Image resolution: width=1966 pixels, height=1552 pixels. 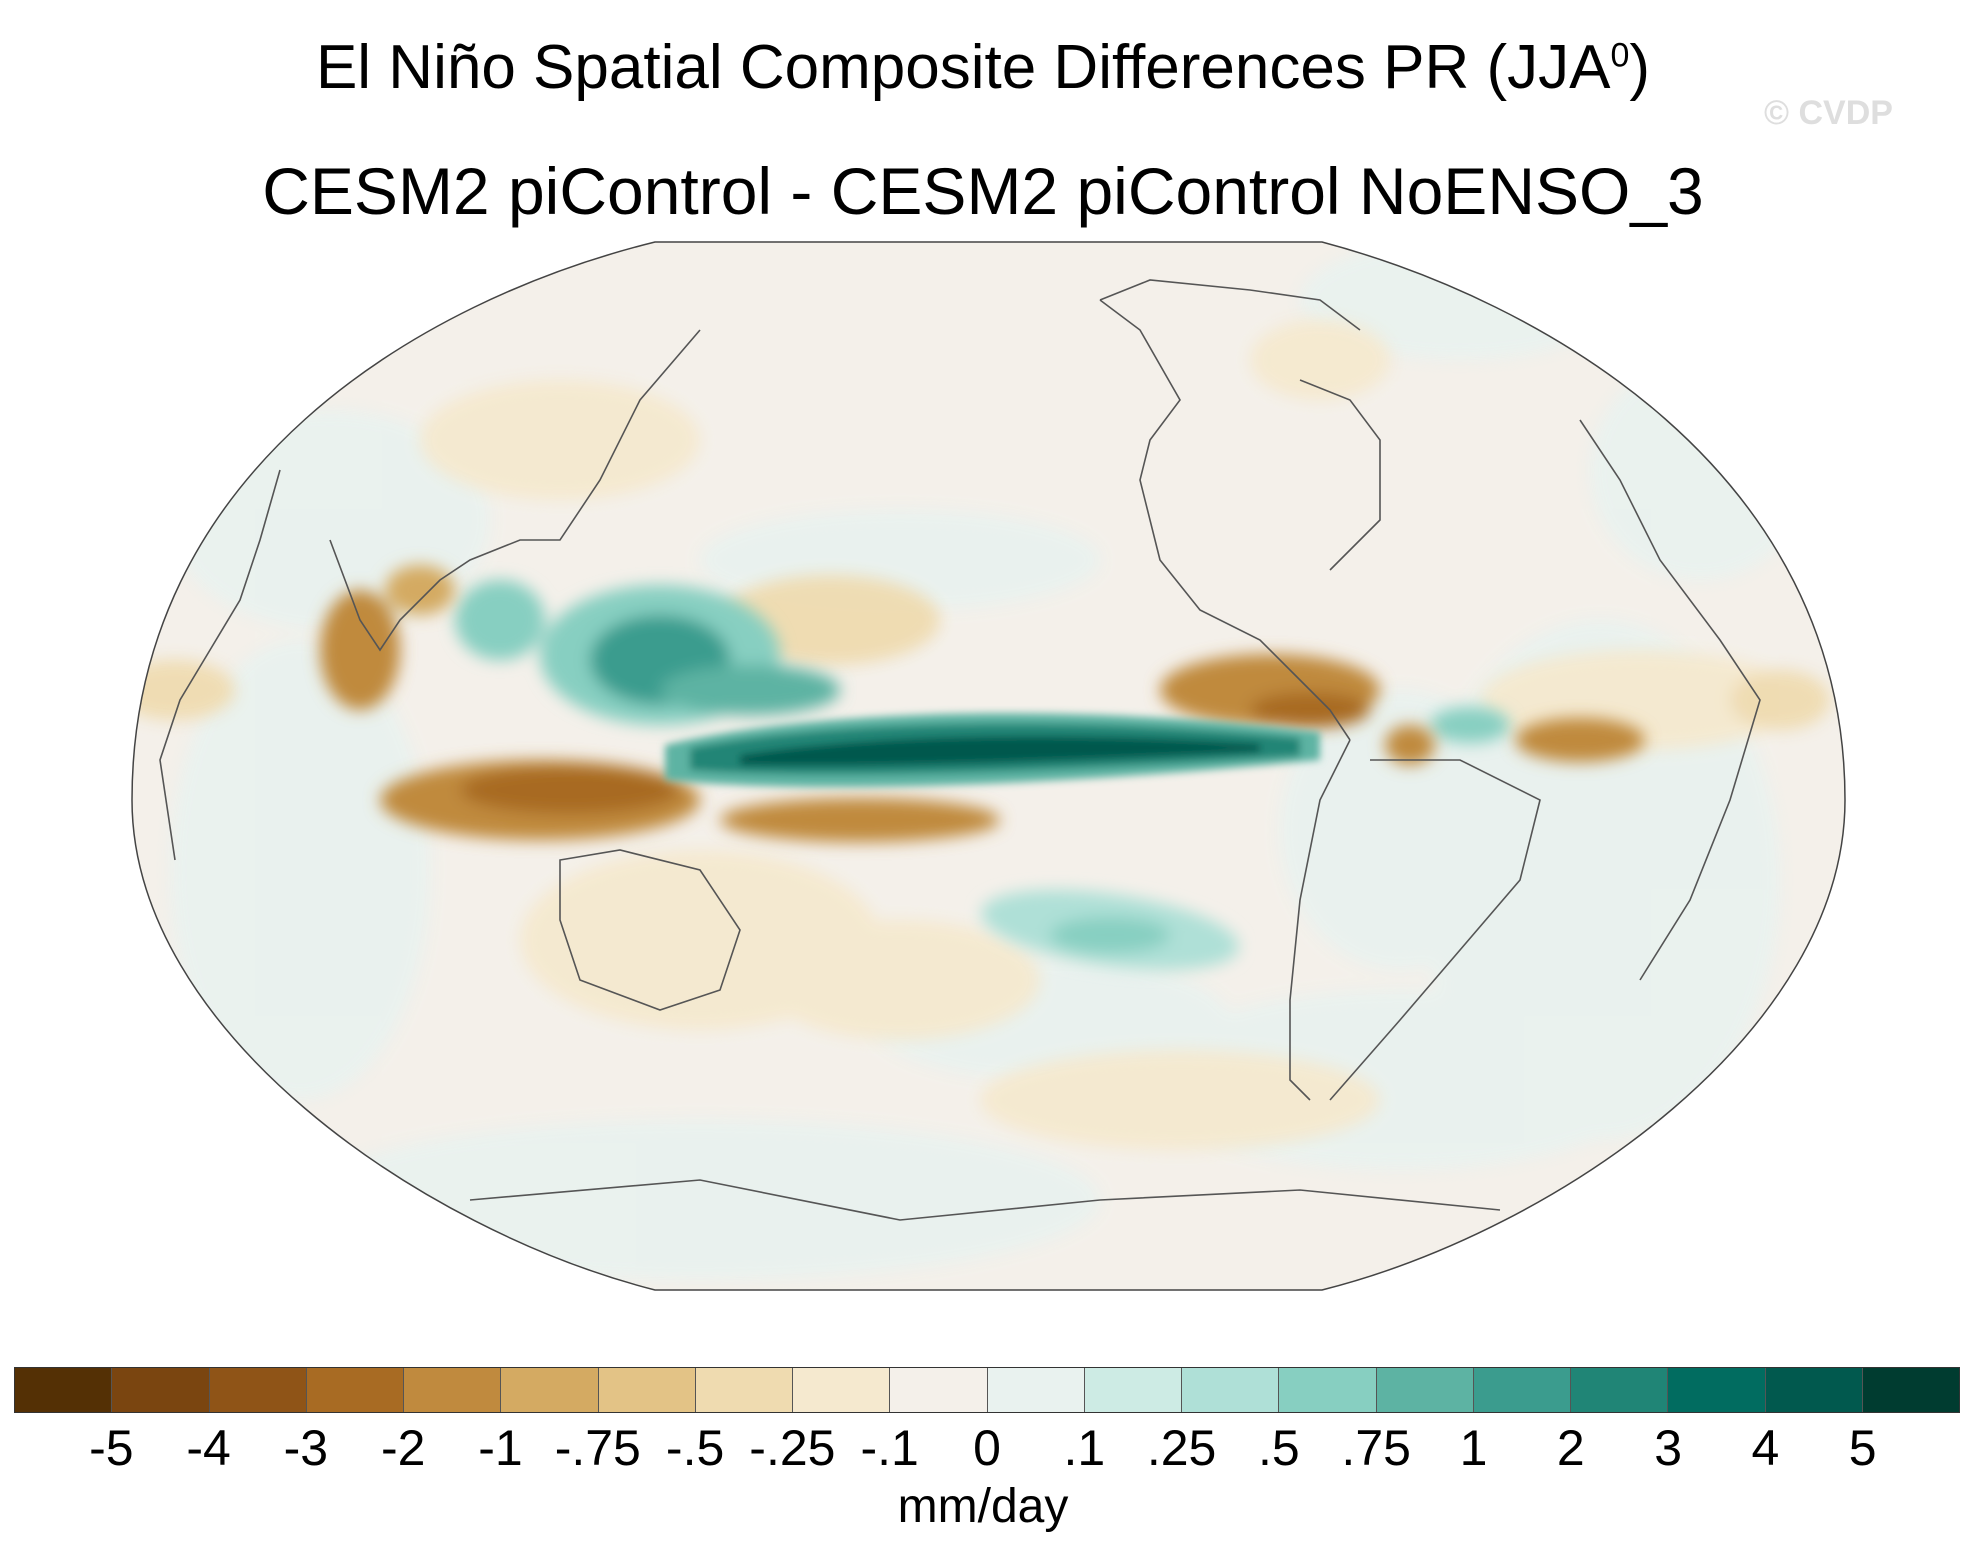 What do you see at coordinates (987, 1448) in the screenshot?
I see `colorbar-tick-label: 0` at bounding box center [987, 1448].